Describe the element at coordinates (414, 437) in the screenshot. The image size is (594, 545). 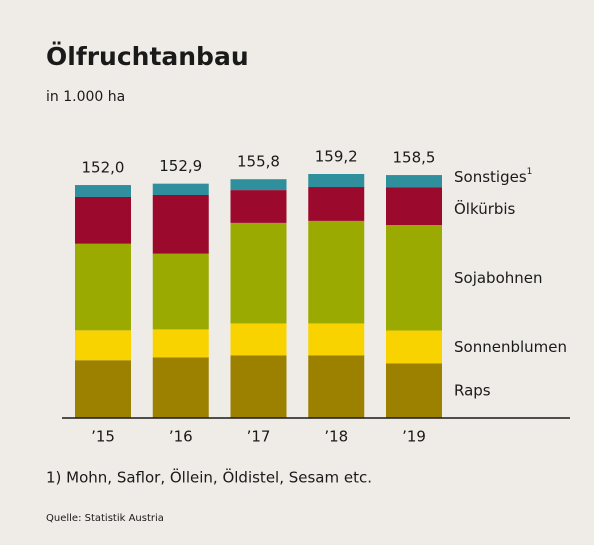
I see `x-tick-label: ’19` at that location.